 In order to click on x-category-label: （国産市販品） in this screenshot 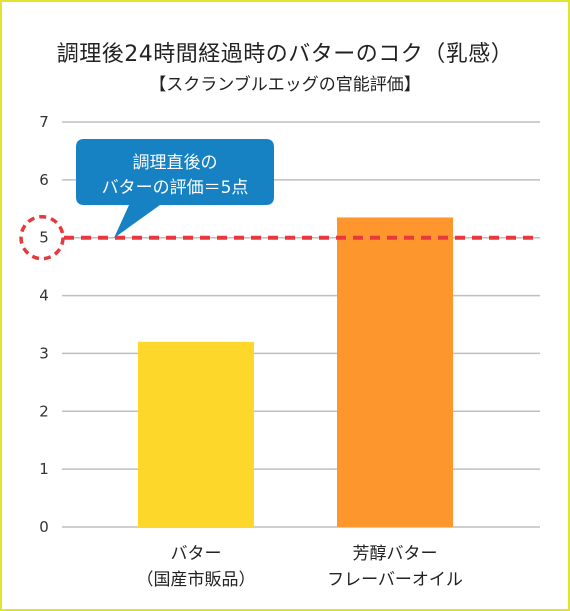, I will do `click(196, 580)`.